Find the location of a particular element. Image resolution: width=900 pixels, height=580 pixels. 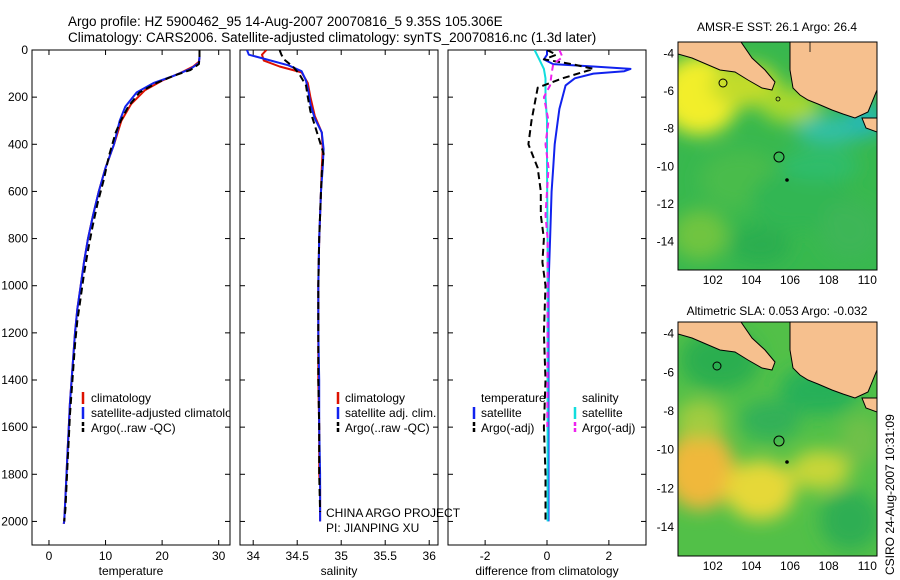

series-salinity-argo-adj- is located at coordinates (553, 239).